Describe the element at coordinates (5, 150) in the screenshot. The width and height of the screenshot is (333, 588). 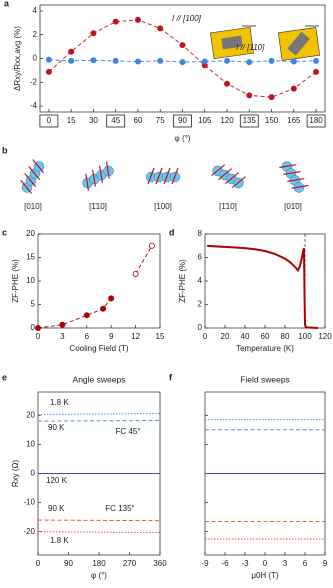
I see `panel-label: b` at that location.